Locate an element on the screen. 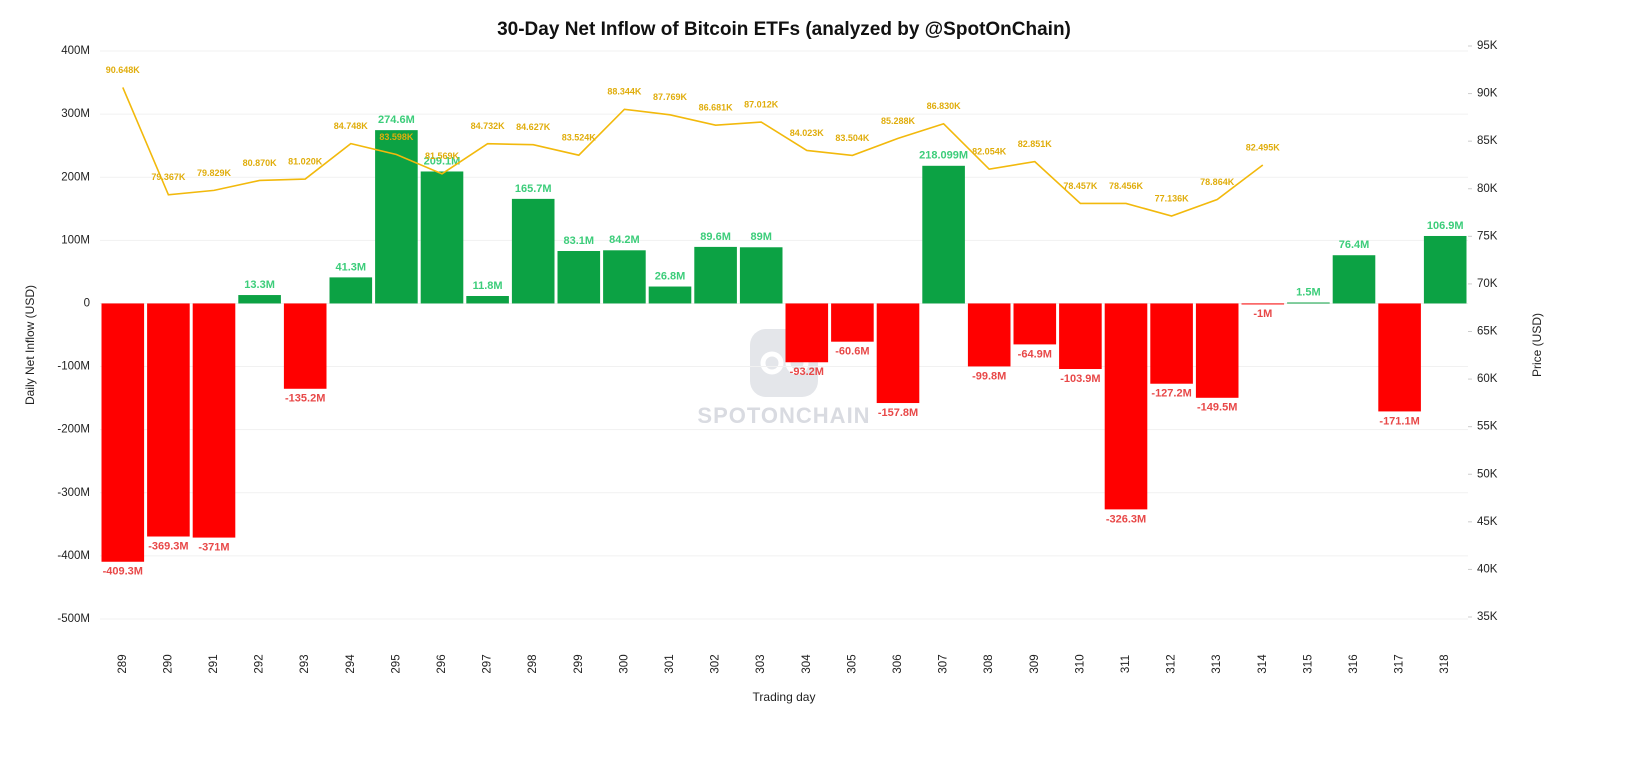 Image resolution: width=1632 pixels, height=763 pixels. price-label: 85.288K is located at coordinates (898, 121).